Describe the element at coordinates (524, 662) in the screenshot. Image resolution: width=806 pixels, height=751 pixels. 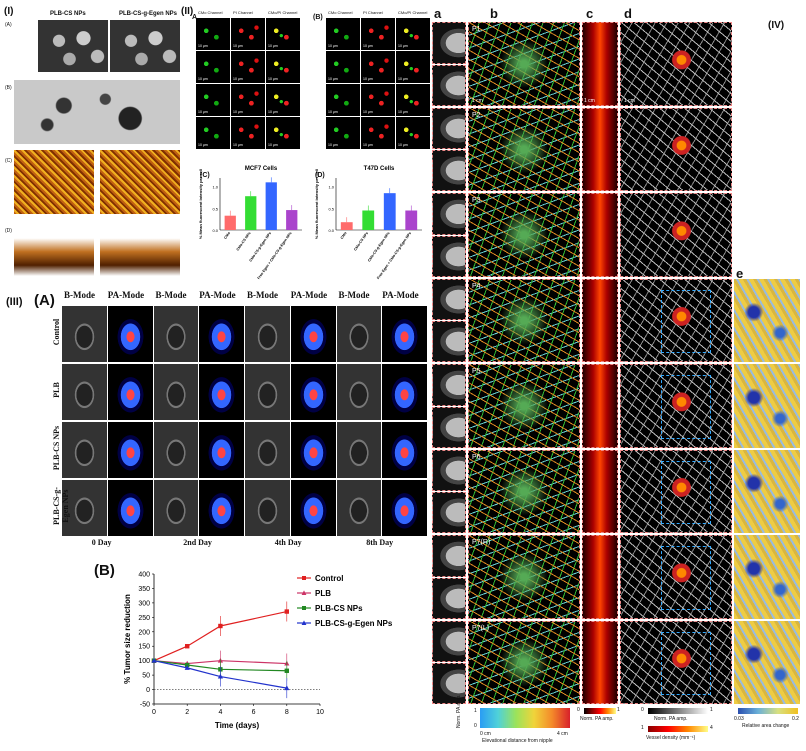
I see `pa-vessel-image: P7(L)` at that location.